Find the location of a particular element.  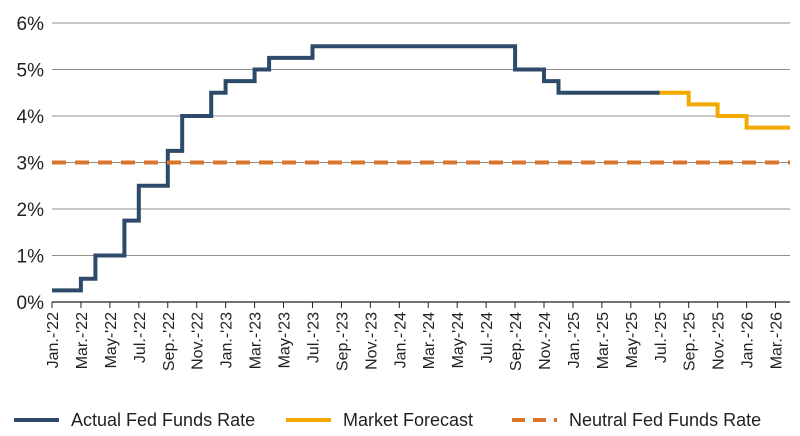

x-tick-label: Jan.-'22 is located at coordinates (53, 340).